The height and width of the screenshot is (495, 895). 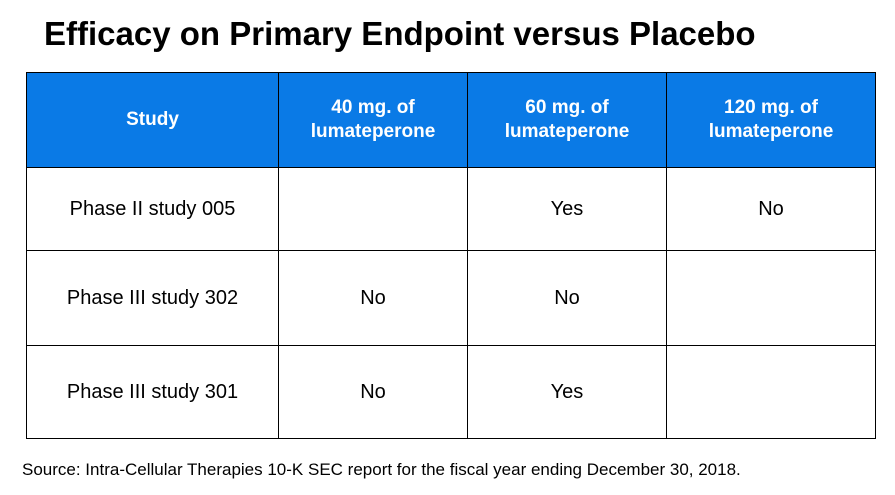 What do you see at coordinates (152, 392) in the screenshot?
I see `cell-study: Phase III study 301` at bounding box center [152, 392].